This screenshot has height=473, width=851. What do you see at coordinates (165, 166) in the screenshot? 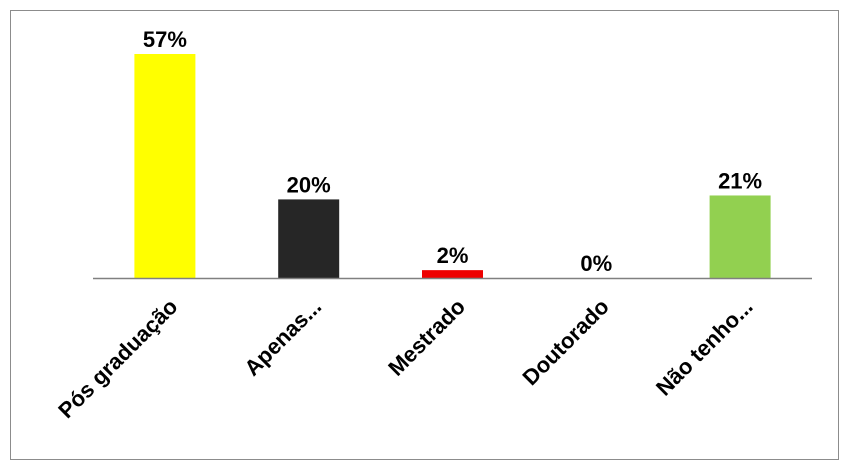
I see `bar-pos-graduacao` at bounding box center [165, 166].